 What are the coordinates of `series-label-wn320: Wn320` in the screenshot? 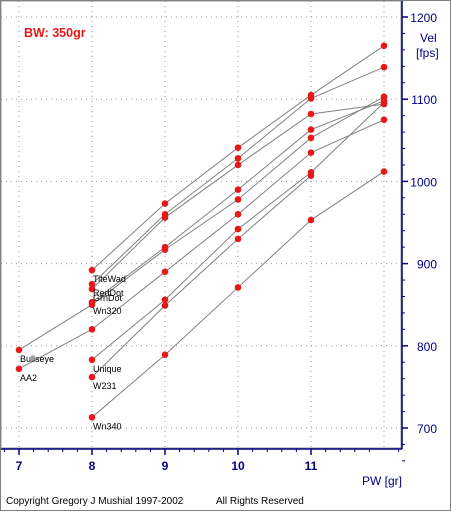 It's located at (107, 311).